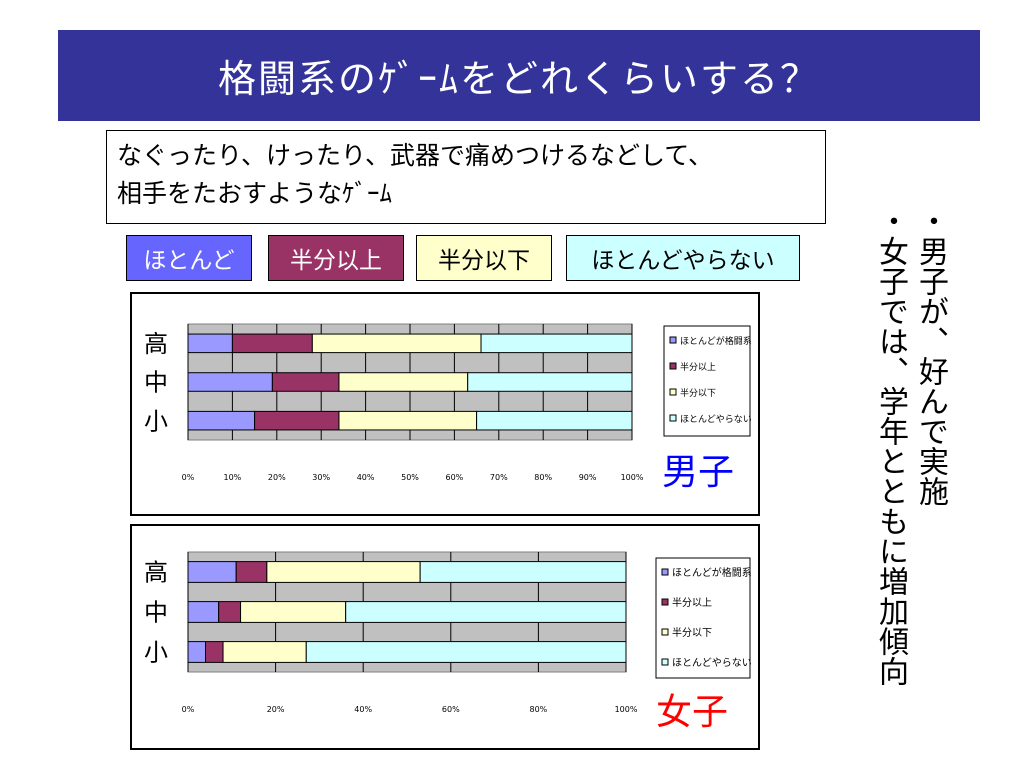 The height and width of the screenshot is (768, 1024). Describe the element at coordinates (255, 193) in the screenshot. I see `description-line-2: 相手をたおすようなｹﾞｰﾑ` at that location.